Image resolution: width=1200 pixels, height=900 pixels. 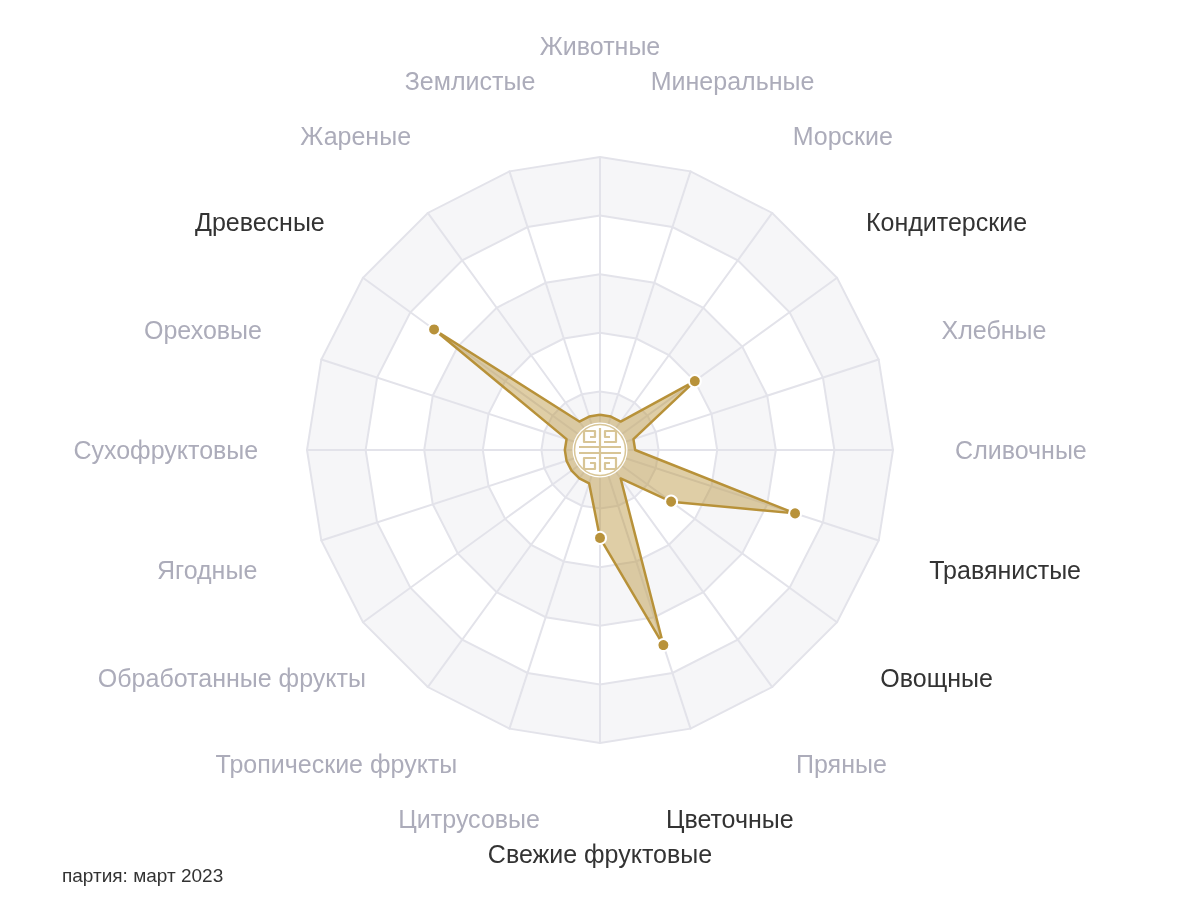 What do you see at coordinates (946, 221) in the screenshot?
I see `spoke-label: Кондитерские` at bounding box center [946, 221].